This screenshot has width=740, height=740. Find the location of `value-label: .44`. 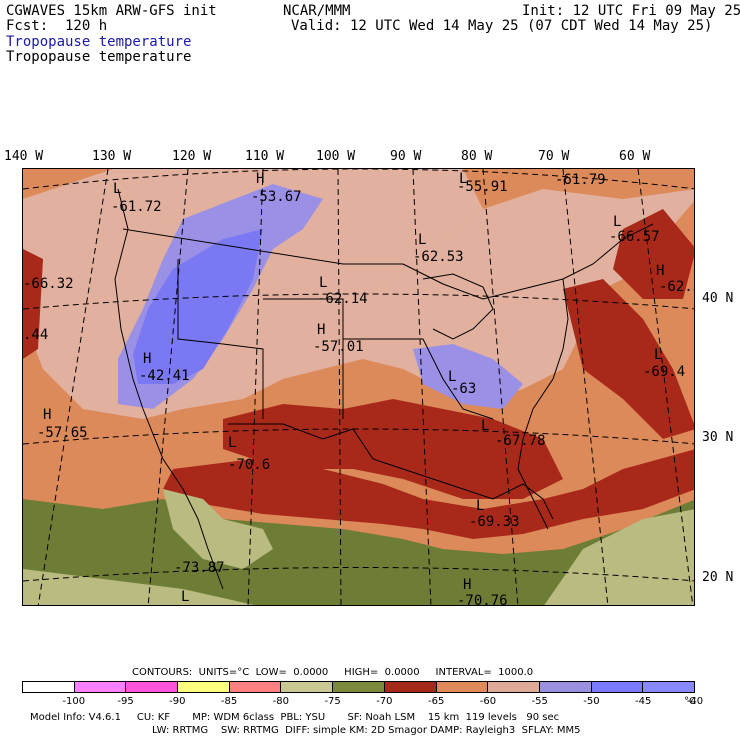

value-label: .44 is located at coordinates (36, 335).